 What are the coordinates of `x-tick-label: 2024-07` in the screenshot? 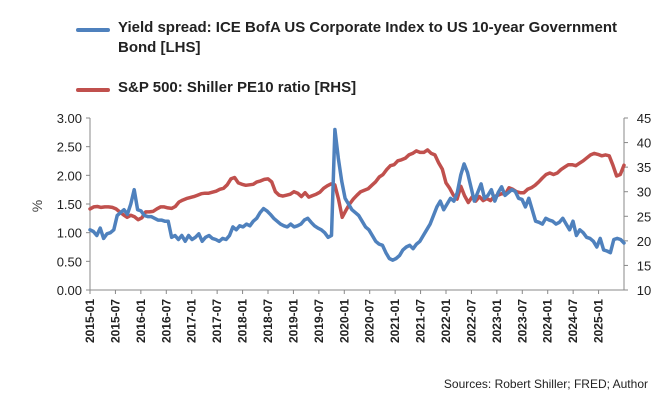 It's located at (573, 321).